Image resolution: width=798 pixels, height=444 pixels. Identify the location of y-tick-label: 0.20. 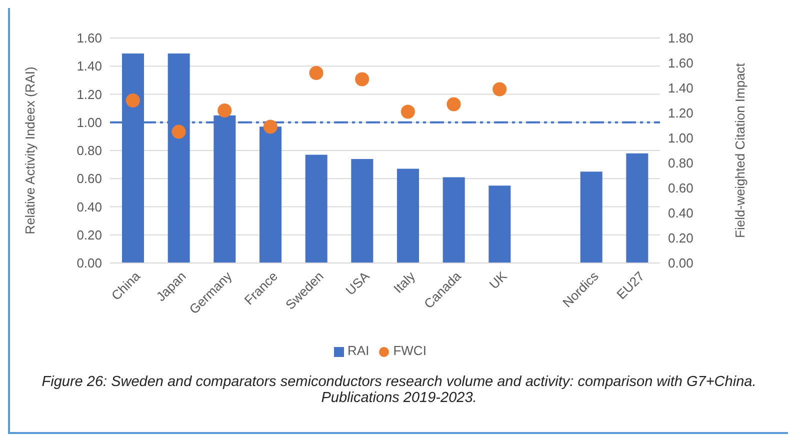
(89, 234).